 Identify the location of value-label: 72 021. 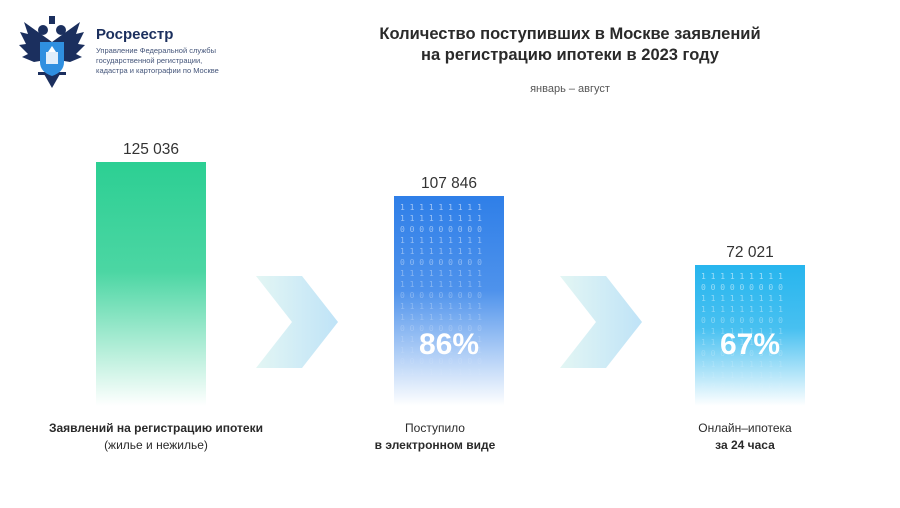
(749, 252).